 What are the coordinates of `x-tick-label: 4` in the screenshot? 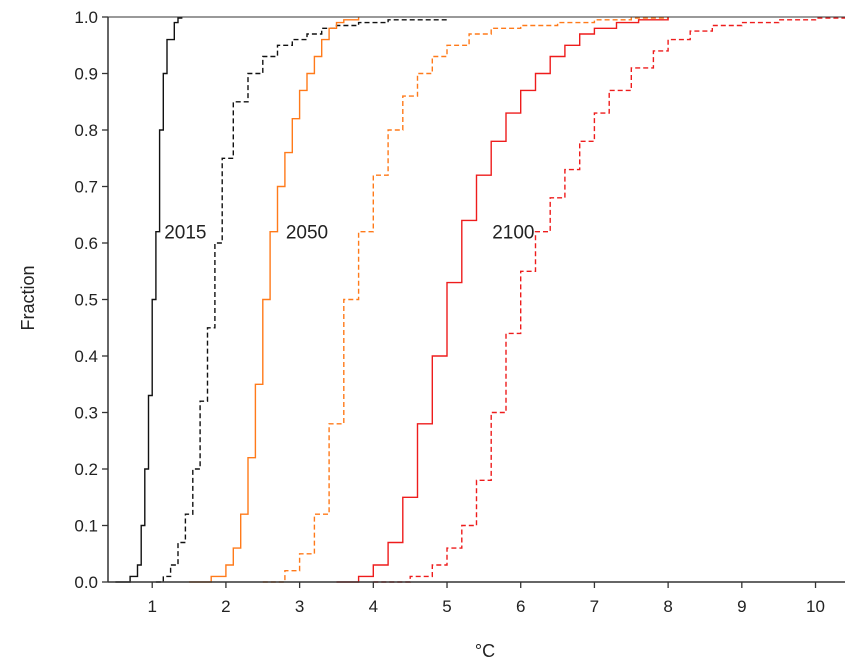 It's located at (373, 606).